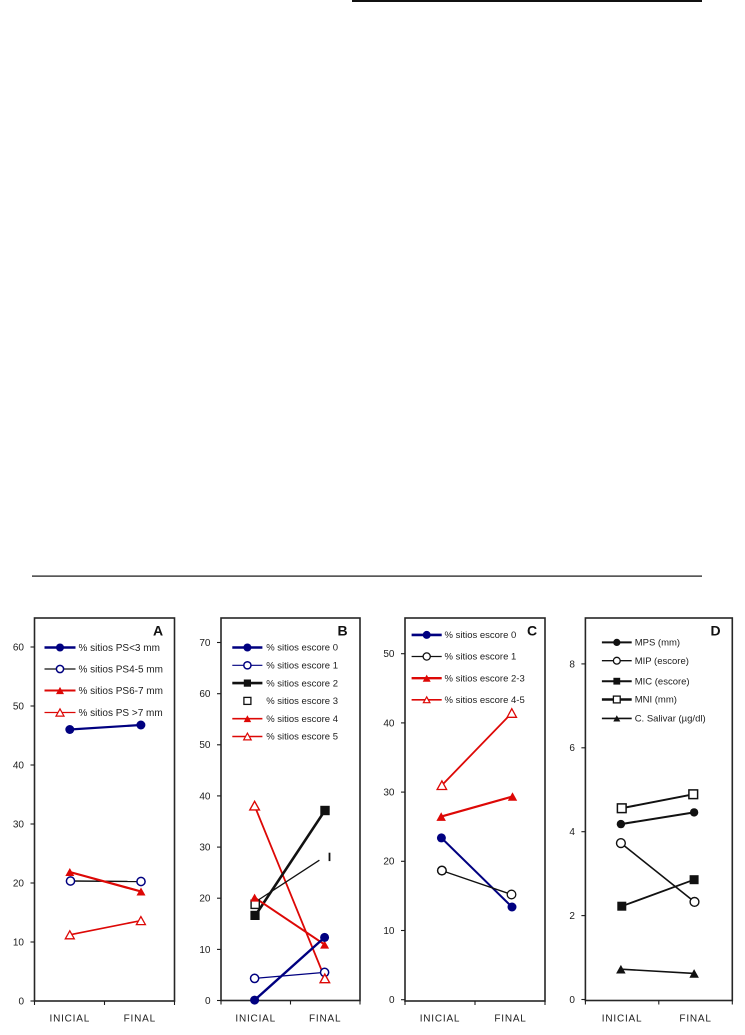 This screenshot has height=1035, width=745. I want to click on svg-text: MPS (mm), so click(657, 643).